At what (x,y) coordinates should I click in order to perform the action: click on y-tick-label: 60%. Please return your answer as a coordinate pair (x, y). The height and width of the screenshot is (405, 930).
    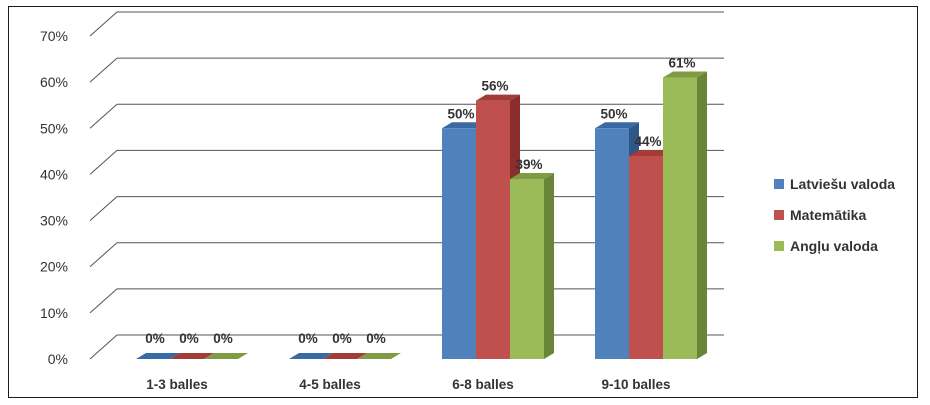
    Looking at the image, I should click on (54, 82).